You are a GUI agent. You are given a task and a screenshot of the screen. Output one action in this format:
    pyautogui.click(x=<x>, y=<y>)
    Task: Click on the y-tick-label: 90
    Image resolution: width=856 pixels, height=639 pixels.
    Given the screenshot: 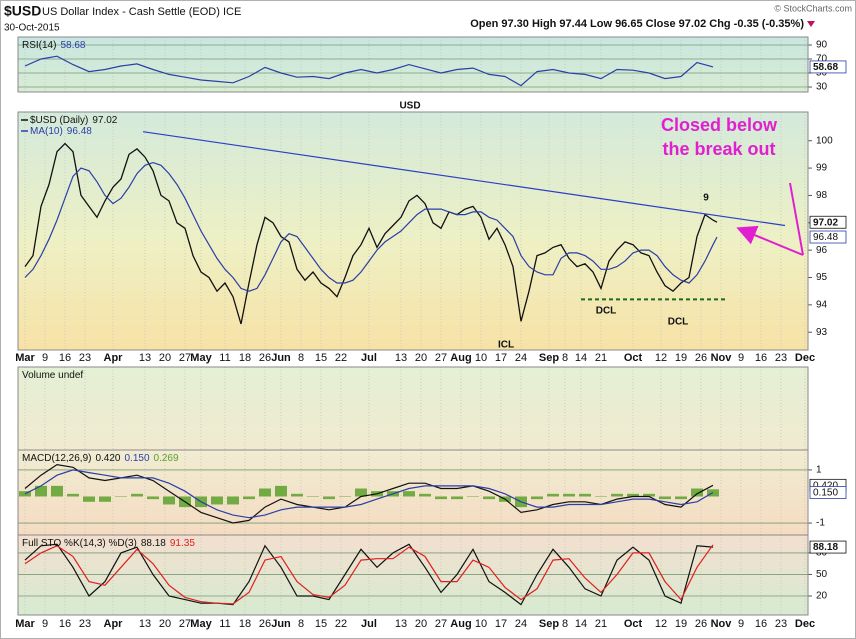 What is the action you would take?
    pyautogui.click(x=822, y=45)
    